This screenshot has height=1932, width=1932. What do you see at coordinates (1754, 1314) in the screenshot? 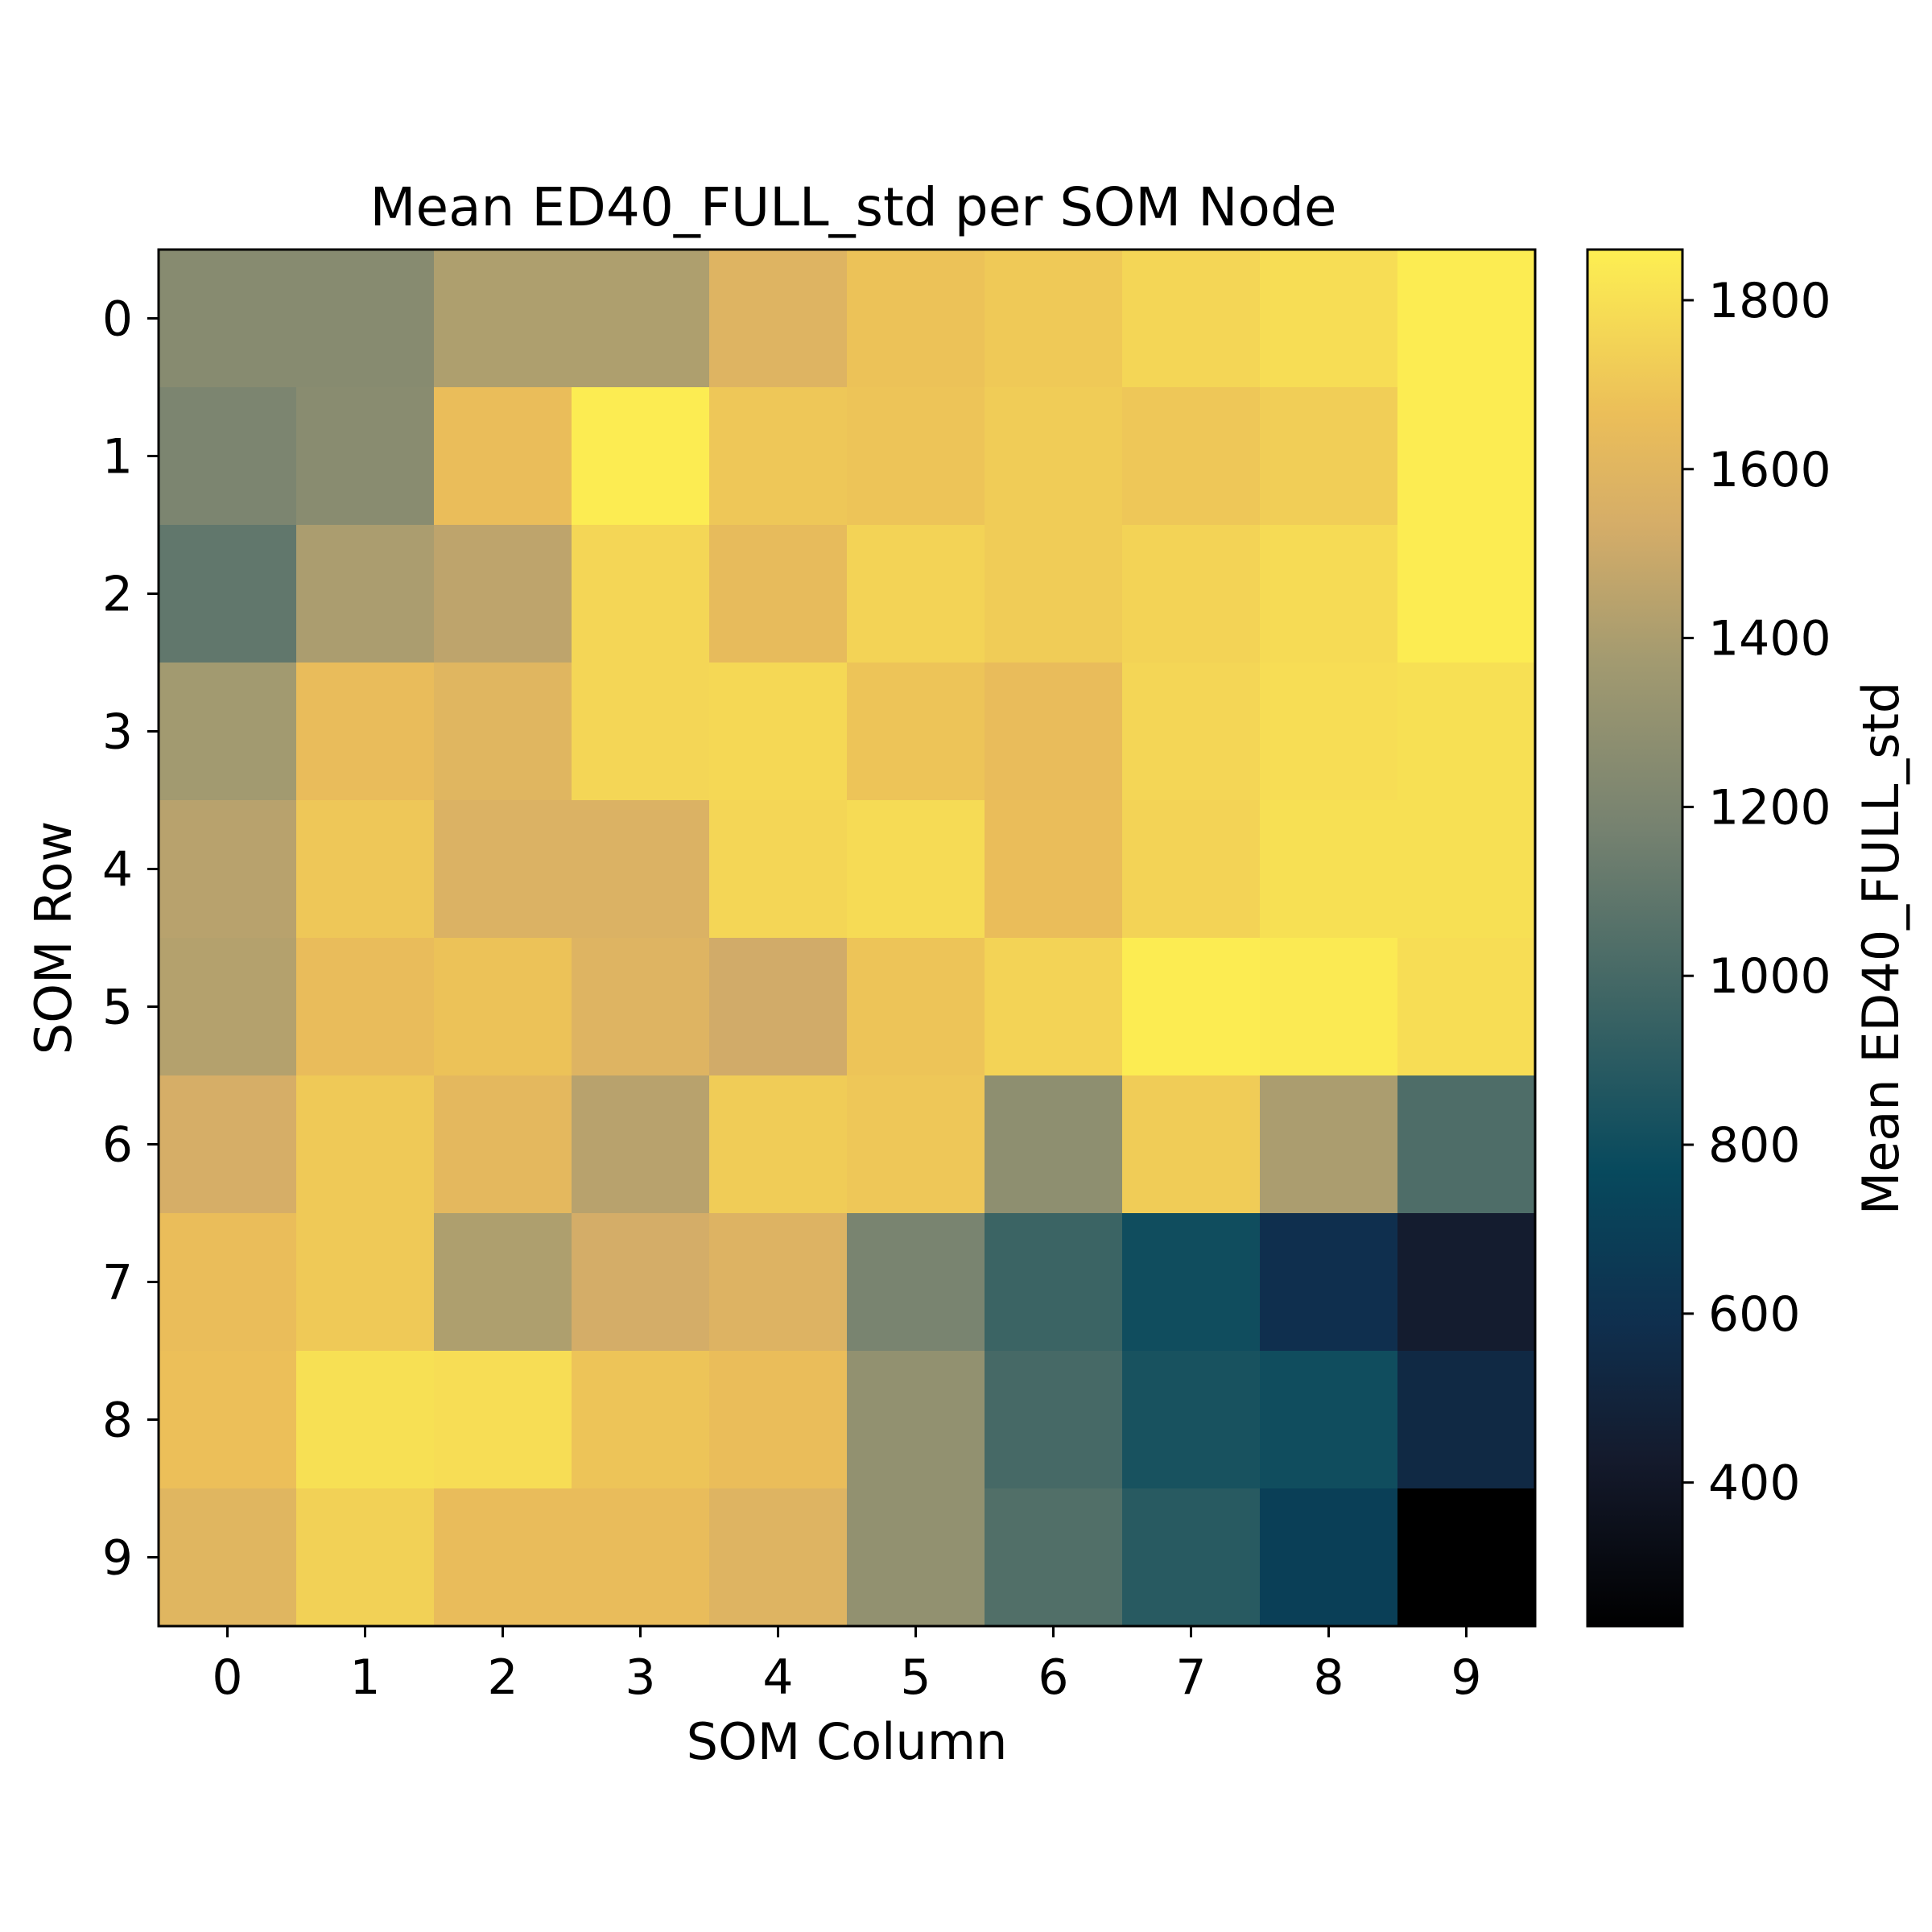
I see `colorbar-tick-label: 600` at bounding box center [1754, 1314].